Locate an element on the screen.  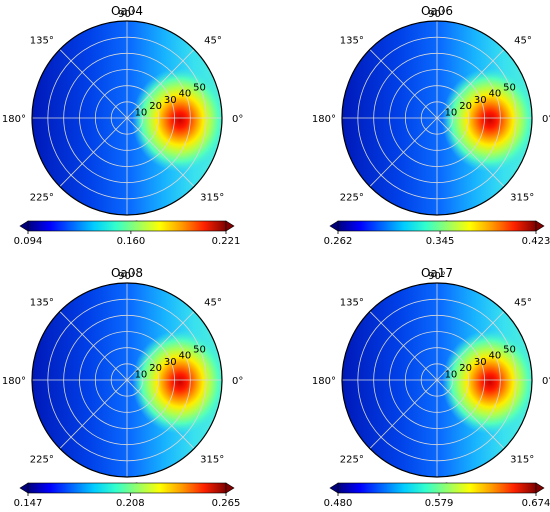
colorbar-tick-label: 0.480 is located at coordinates (338, 503).